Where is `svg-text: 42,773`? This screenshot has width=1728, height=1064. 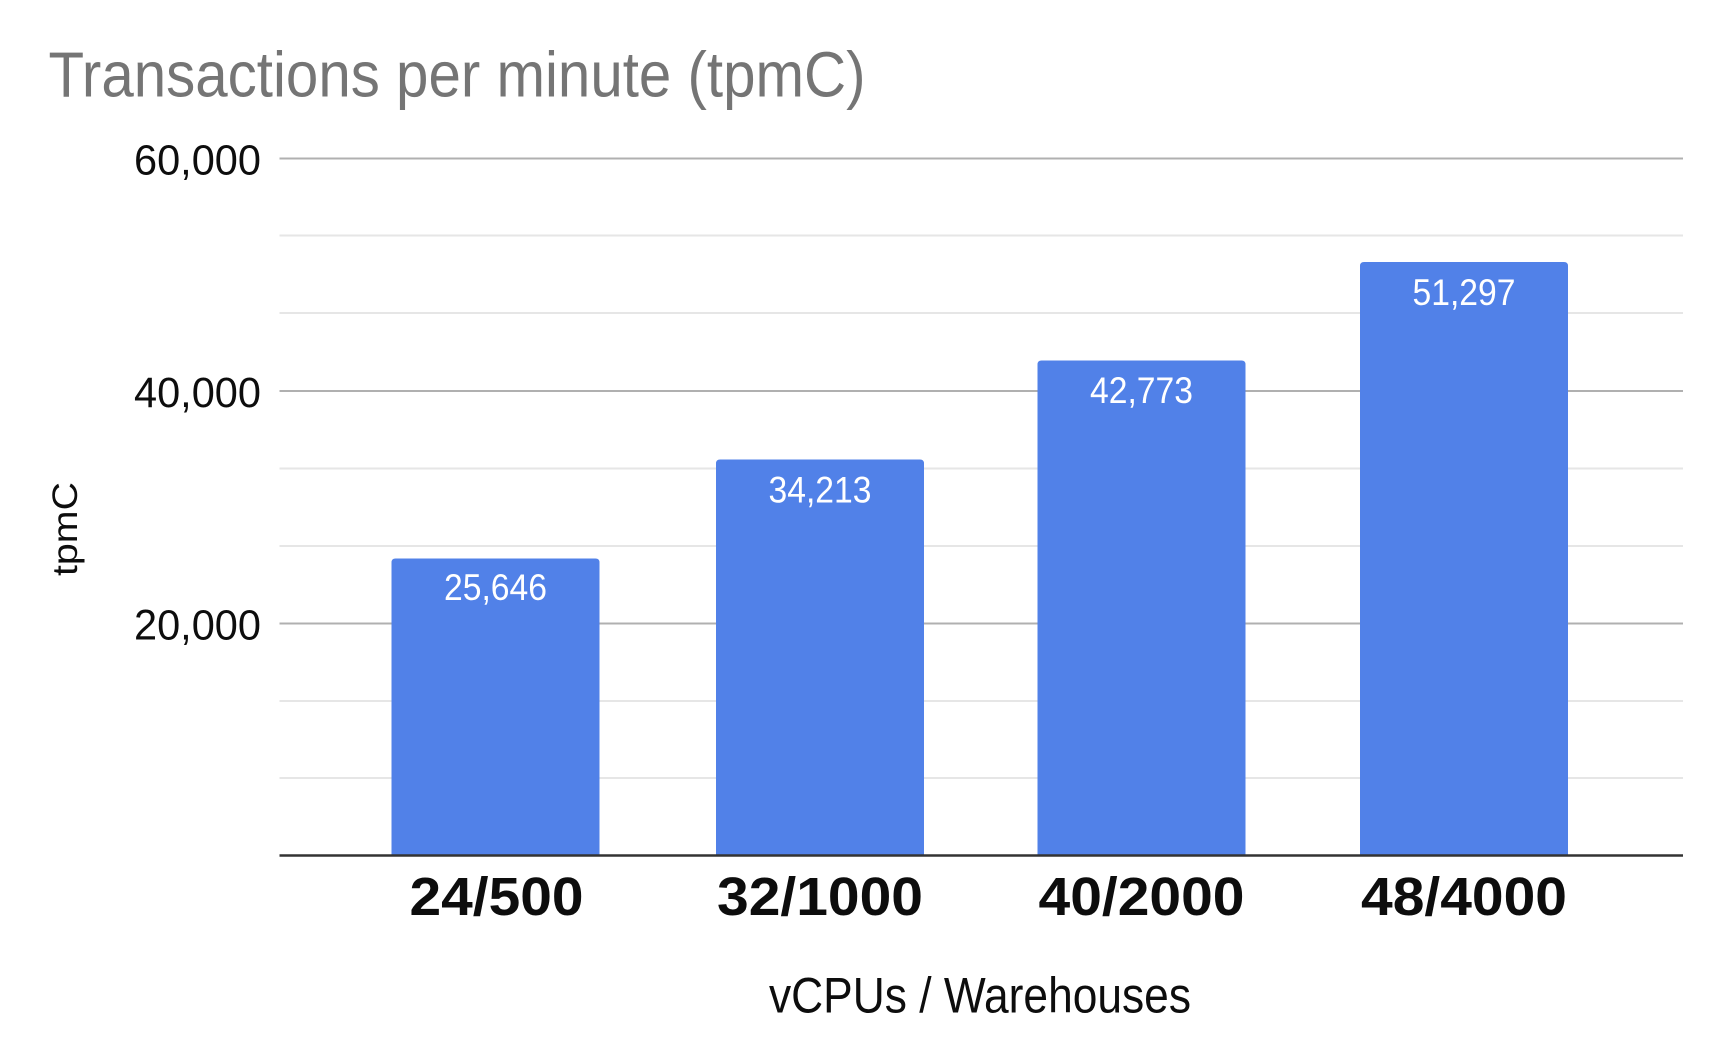 svg-text: 42,773 is located at coordinates (1141, 390).